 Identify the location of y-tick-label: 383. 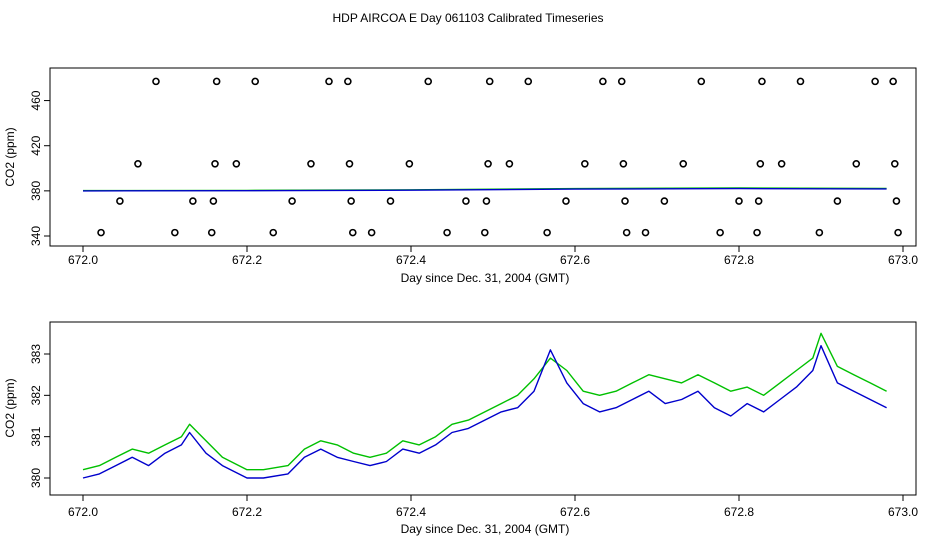
(36, 354).